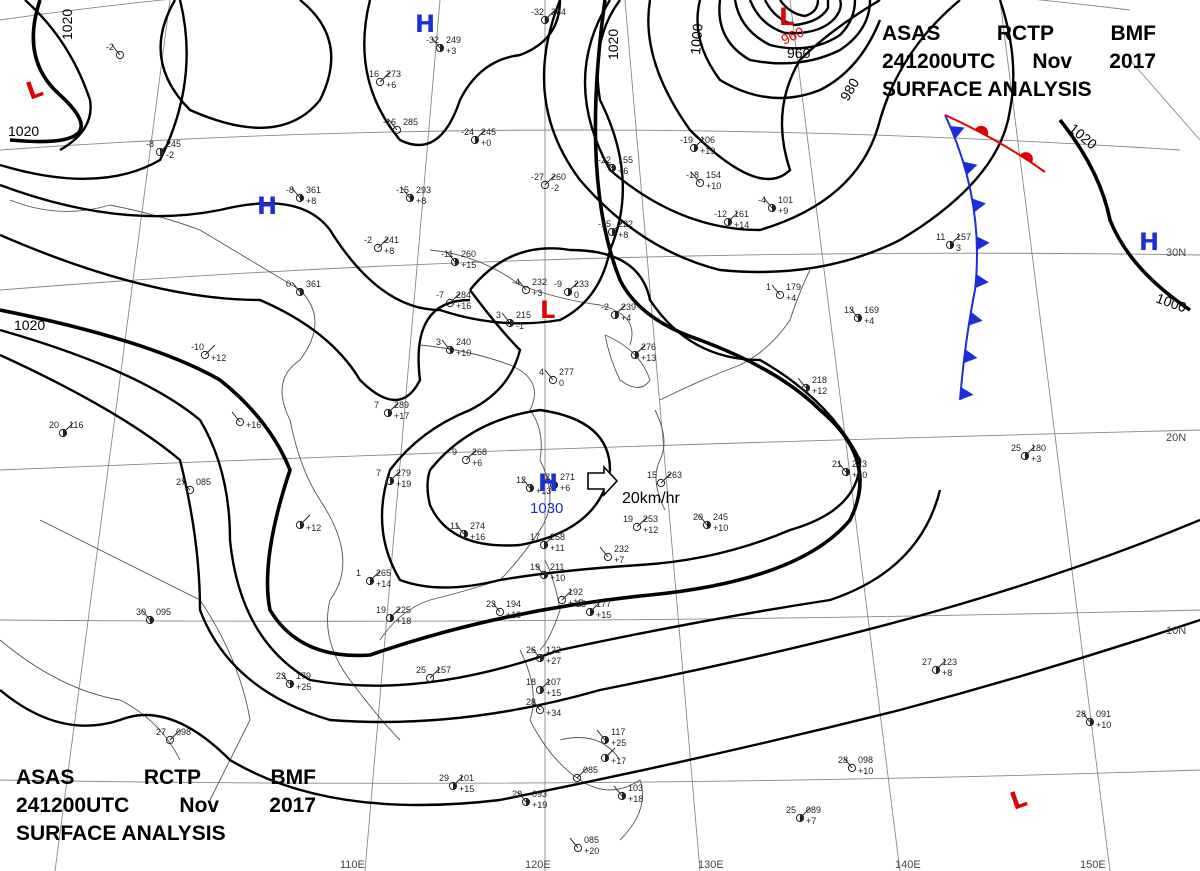 The image size is (1200, 871). Describe the element at coordinates (443, 670) in the screenshot. I see `station-pressure: 157` at that location.